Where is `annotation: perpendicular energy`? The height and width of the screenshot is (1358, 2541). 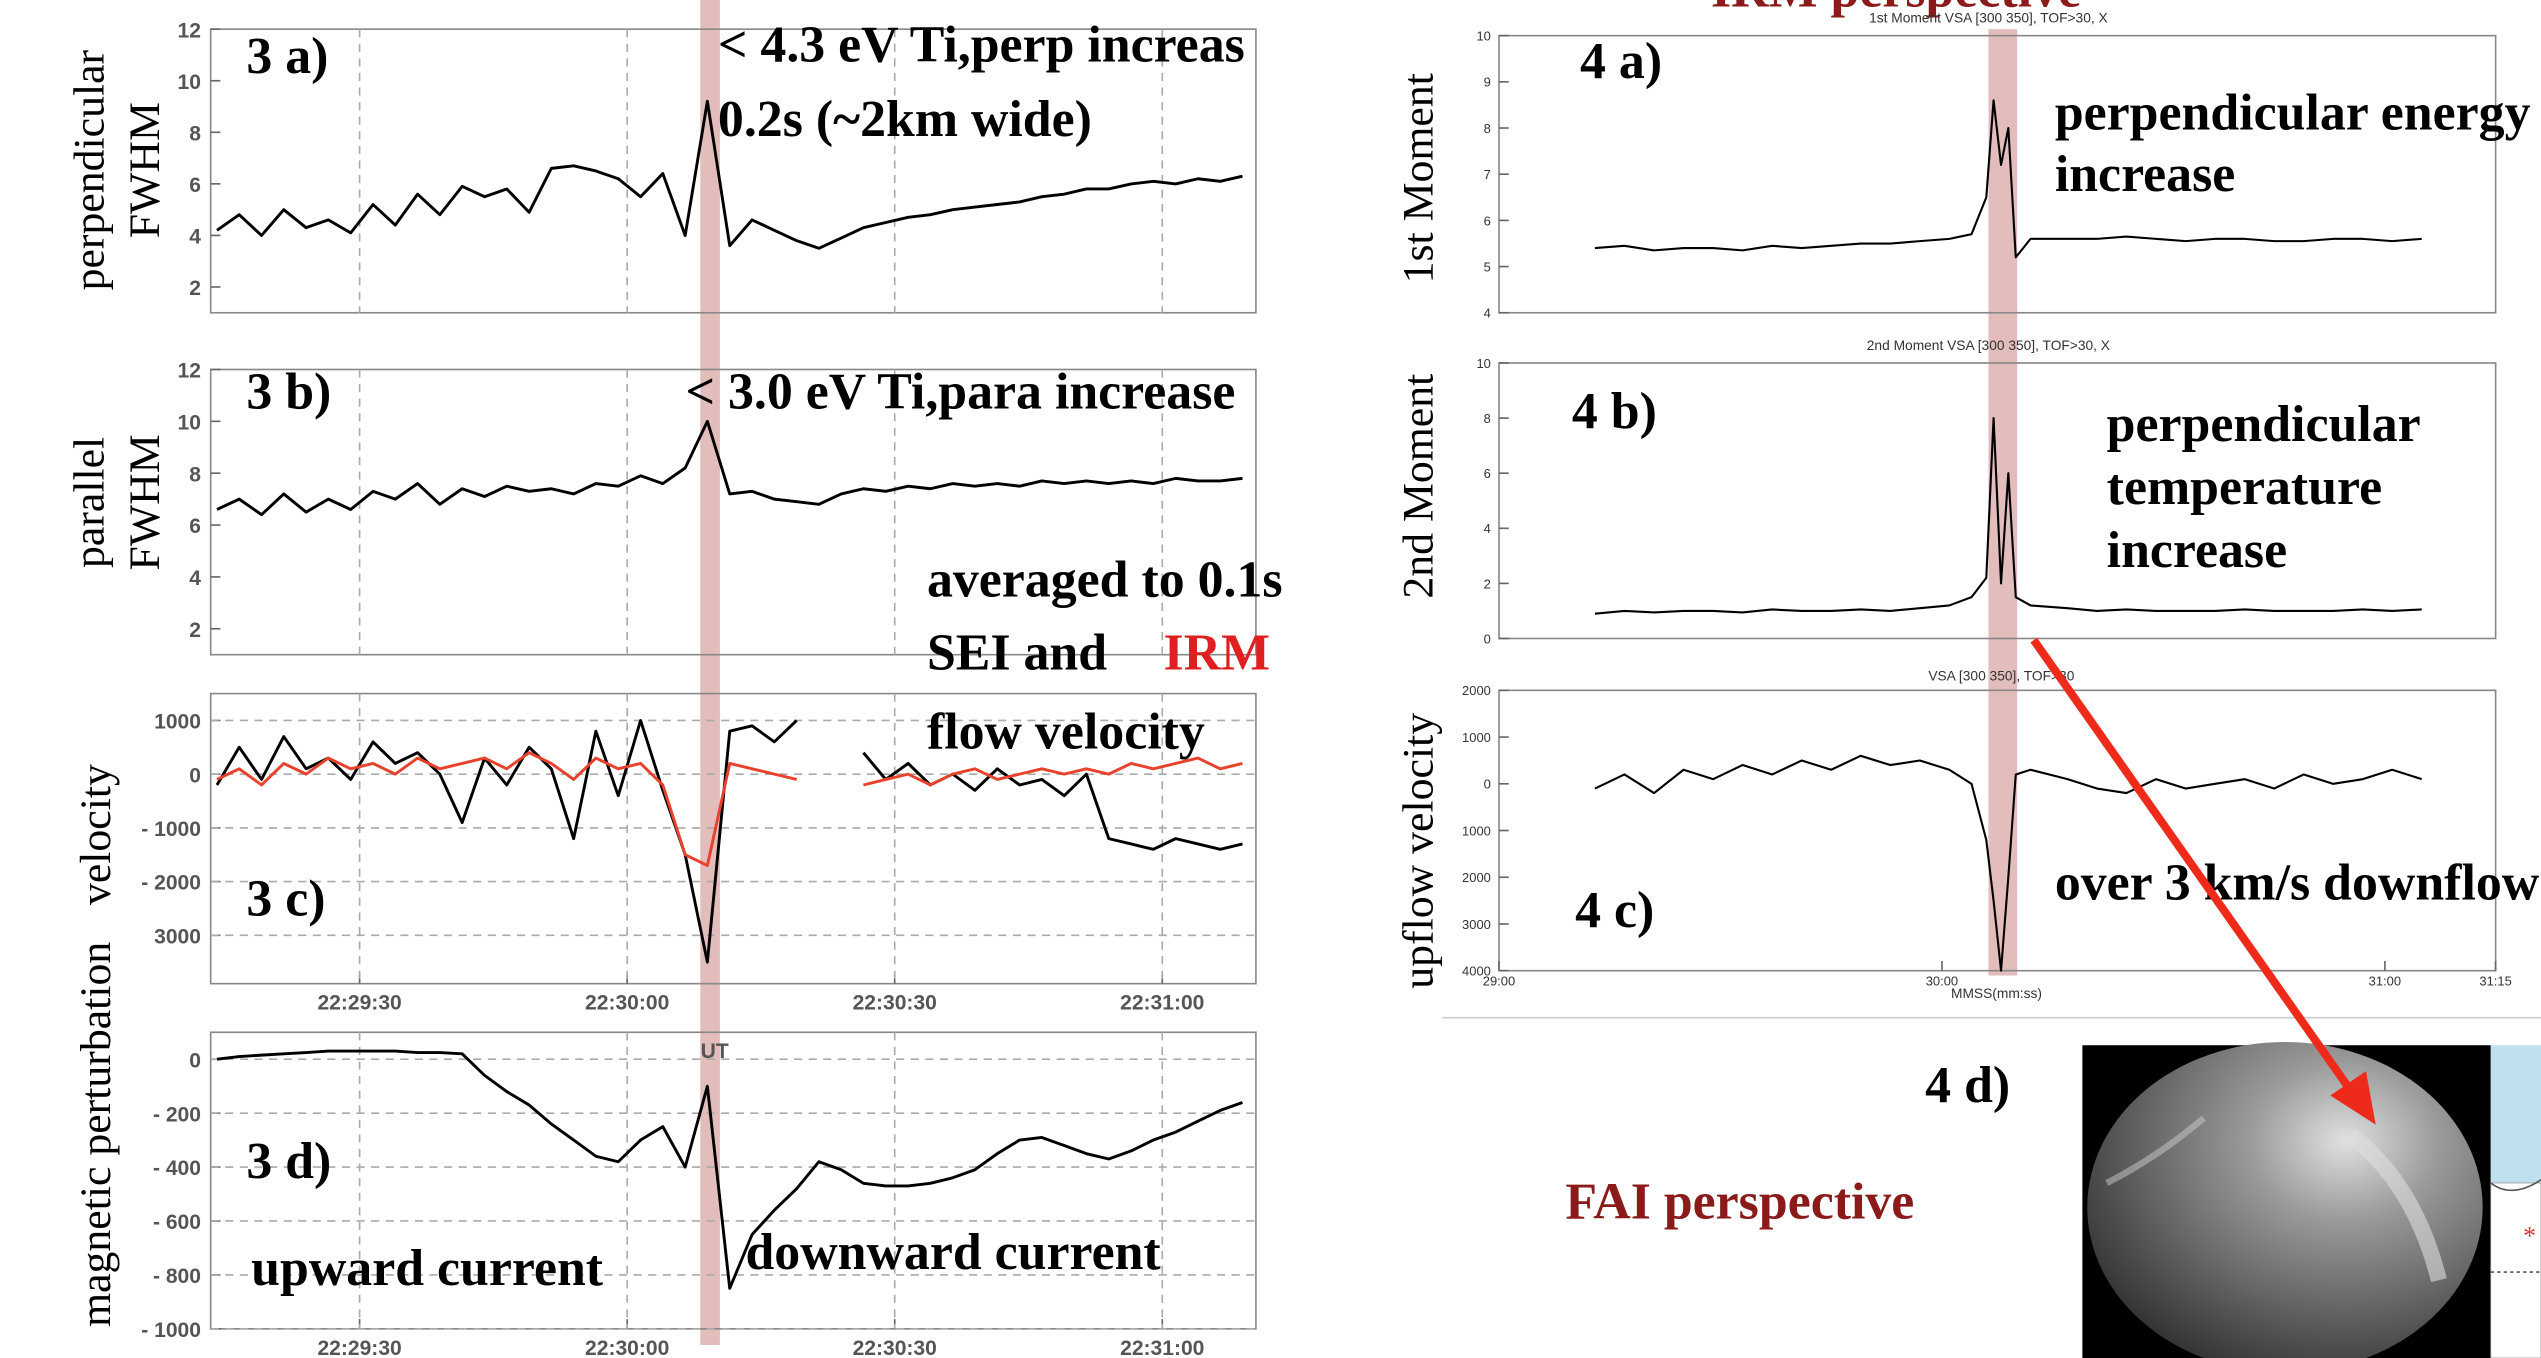 annotation: perpendicular energy is located at coordinates (2293, 113).